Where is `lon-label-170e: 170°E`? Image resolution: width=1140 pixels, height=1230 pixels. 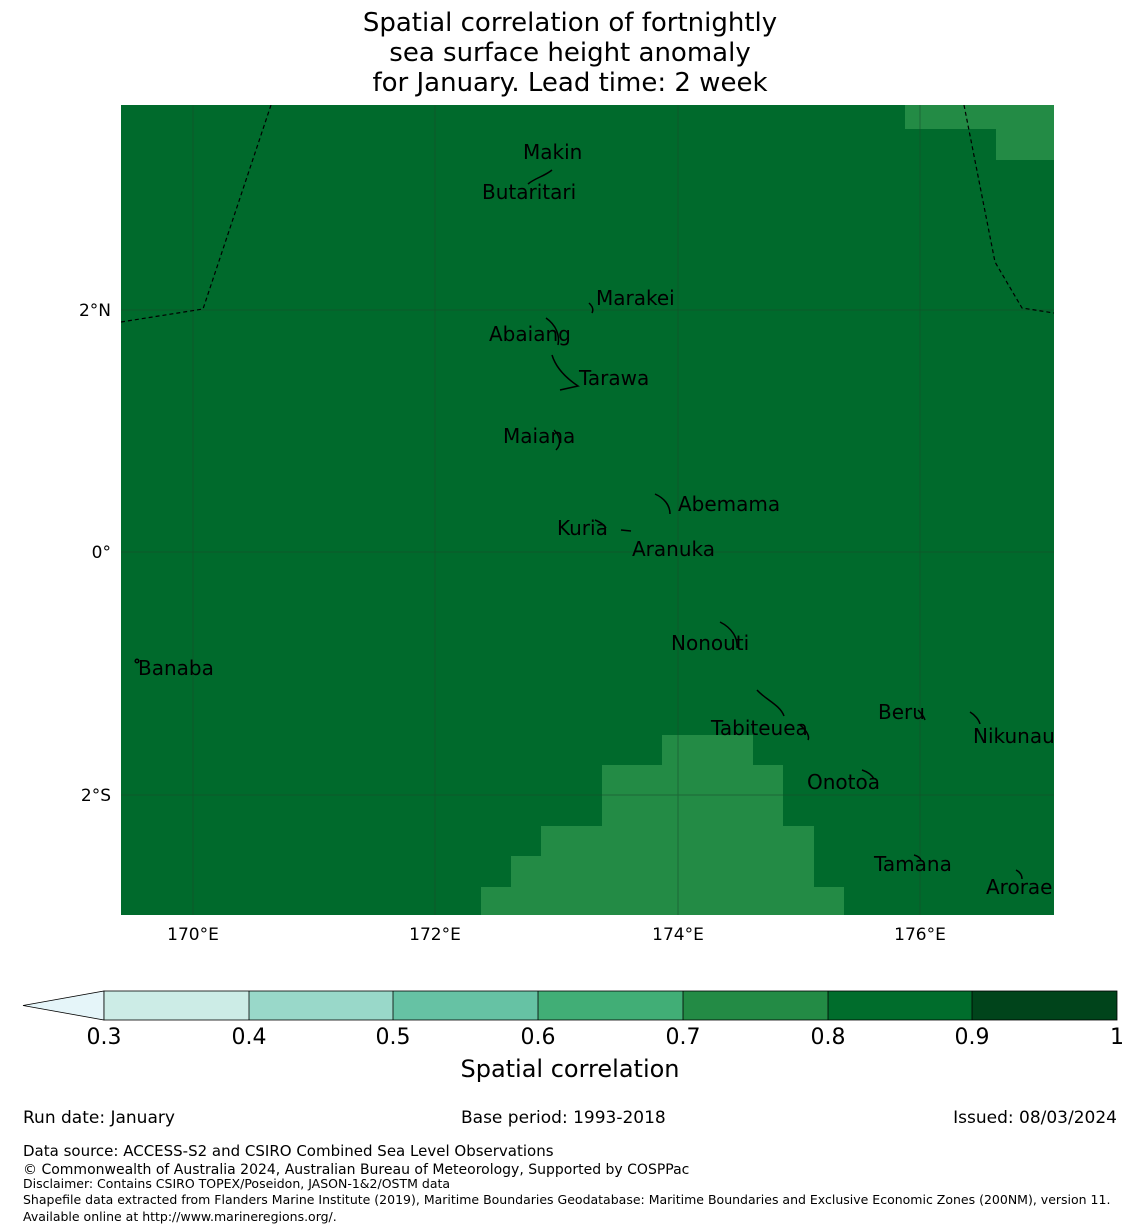
lon-label-170e: 170°E is located at coordinates (193, 935).